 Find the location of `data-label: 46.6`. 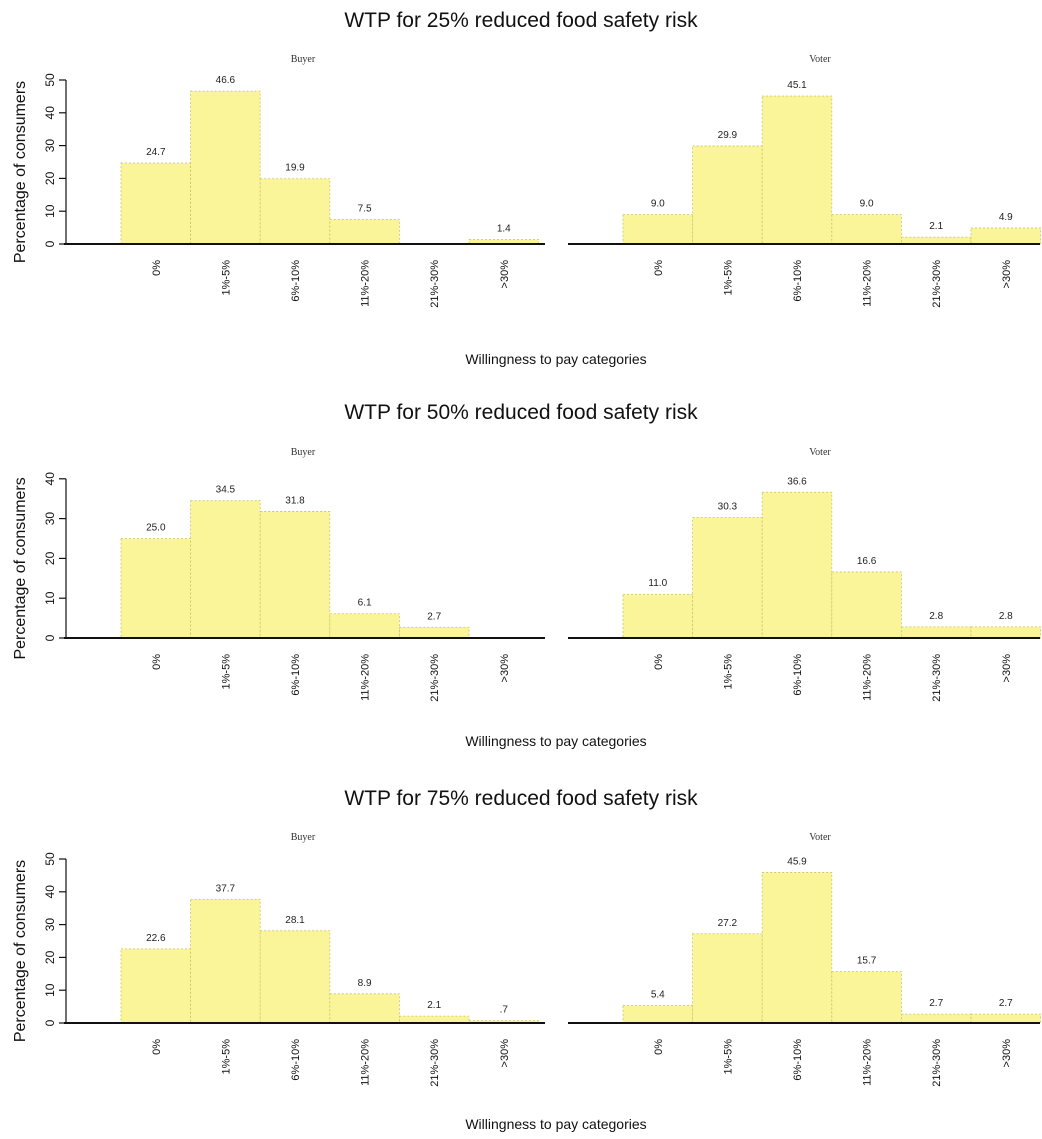

data-label: 46.6 is located at coordinates (226, 80).